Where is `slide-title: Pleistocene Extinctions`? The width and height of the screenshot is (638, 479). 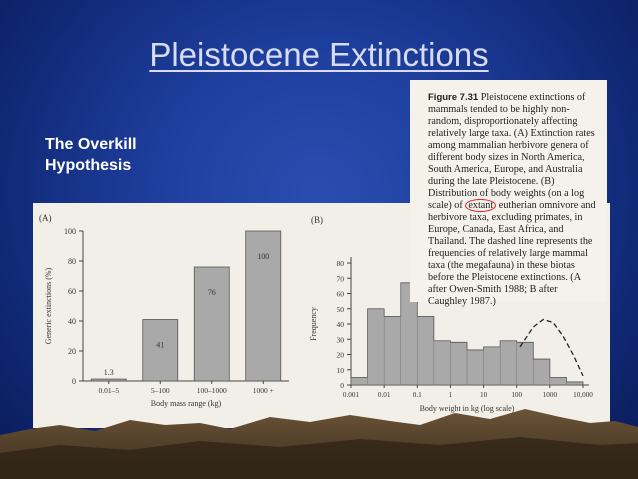 slide-title: Pleistocene Extinctions is located at coordinates (319, 54).